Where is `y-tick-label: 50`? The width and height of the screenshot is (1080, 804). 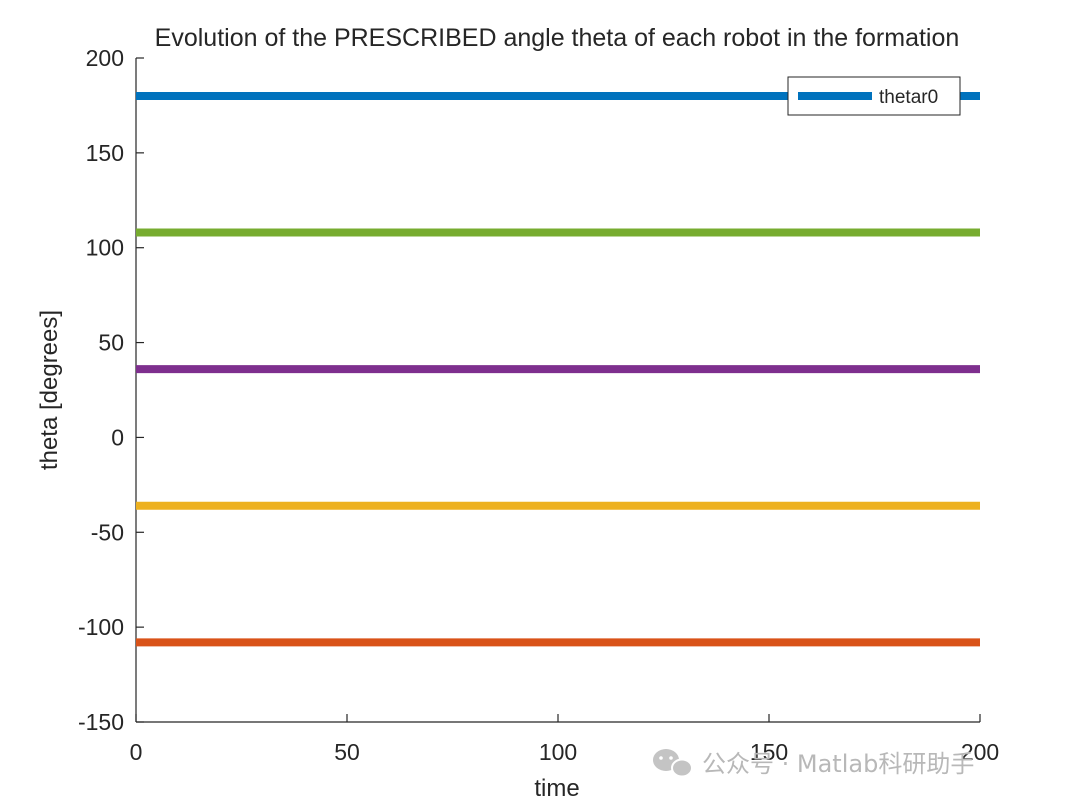 y-tick-label: 50 is located at coordinates (111, 343).